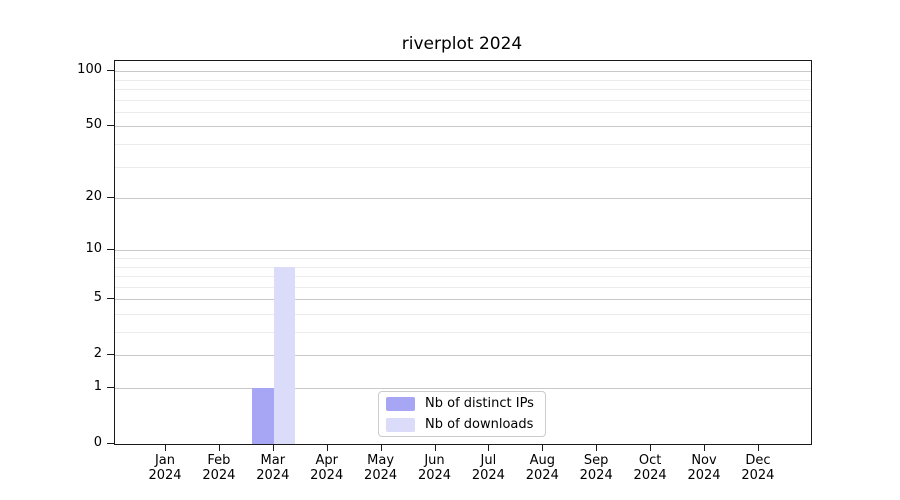  What do you see at coordinates (273, 460) in the screenshot?
I see `x-tick-month: Mar` at bounding box center [273, 460].